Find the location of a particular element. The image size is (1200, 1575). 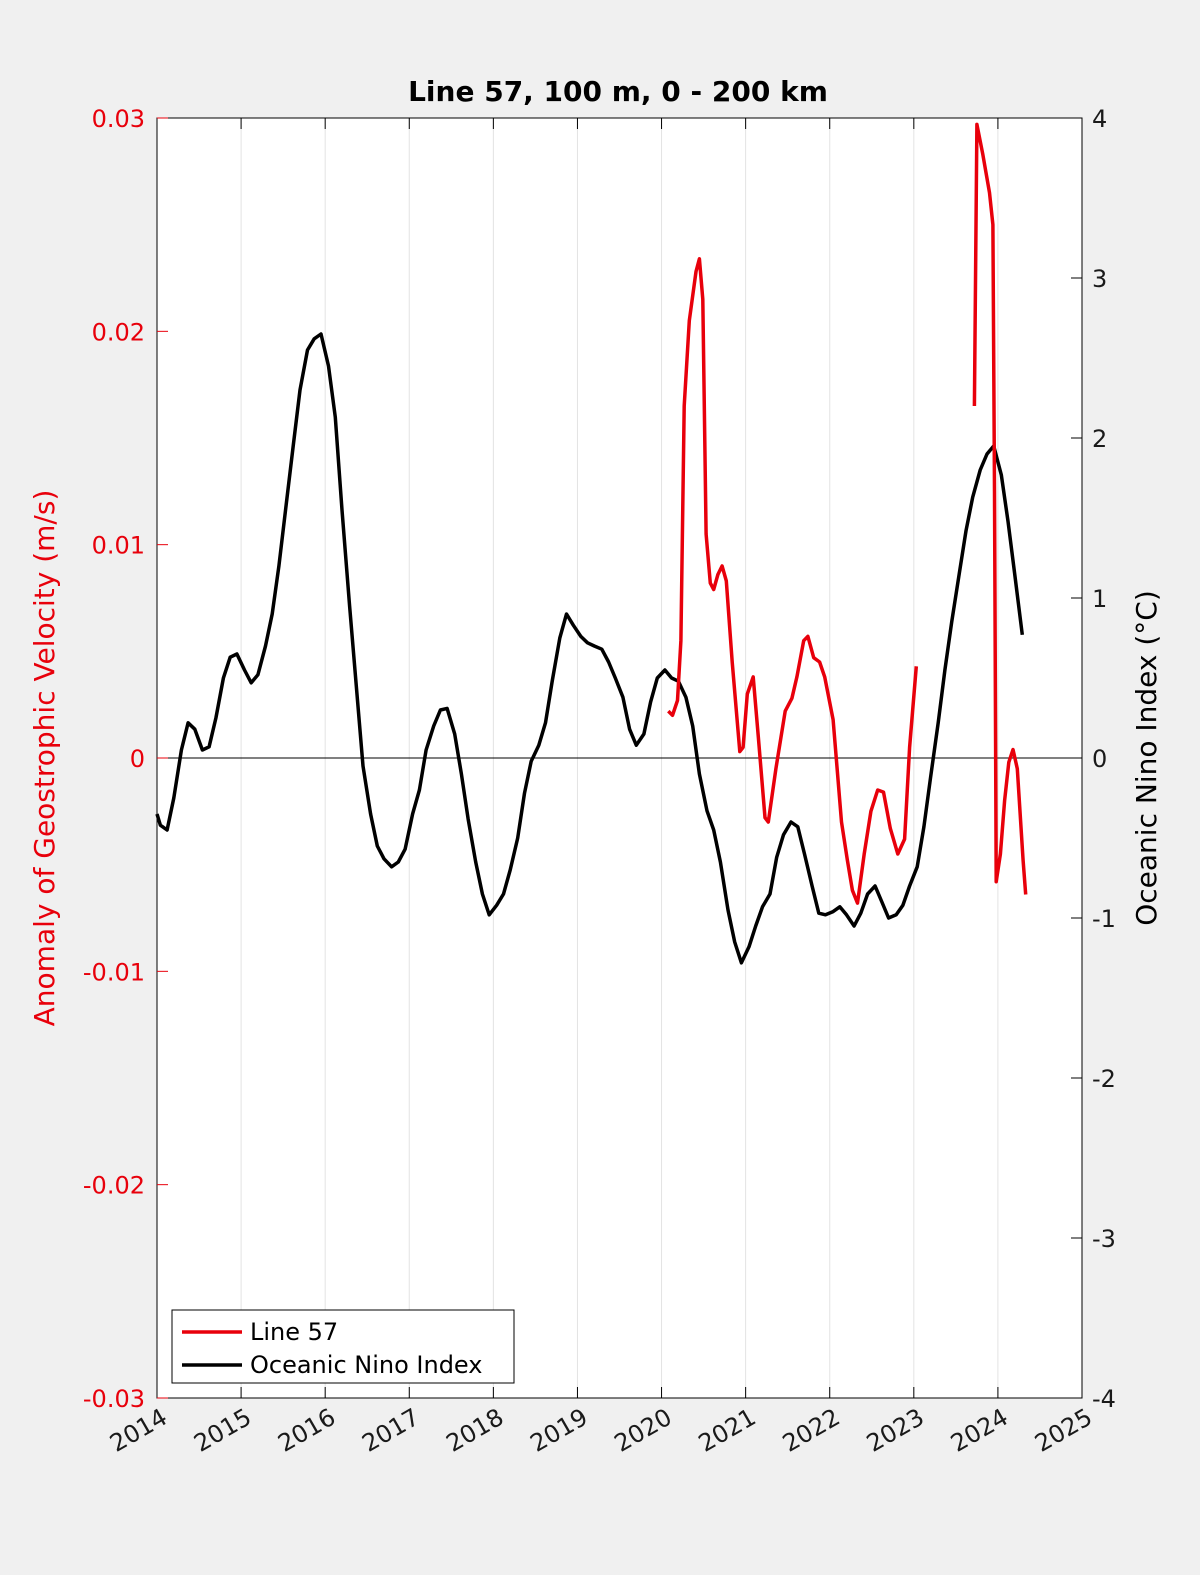

y-right-tick-label: 1 is located at coordinates (1099, 599).